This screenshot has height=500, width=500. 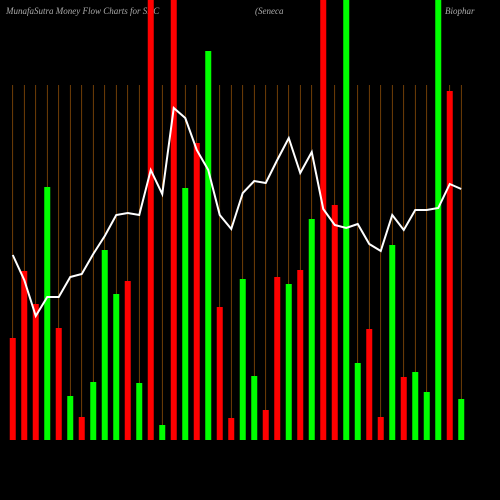 I want to click on chart-title-end: Biophar, so click(x=460, y=11).